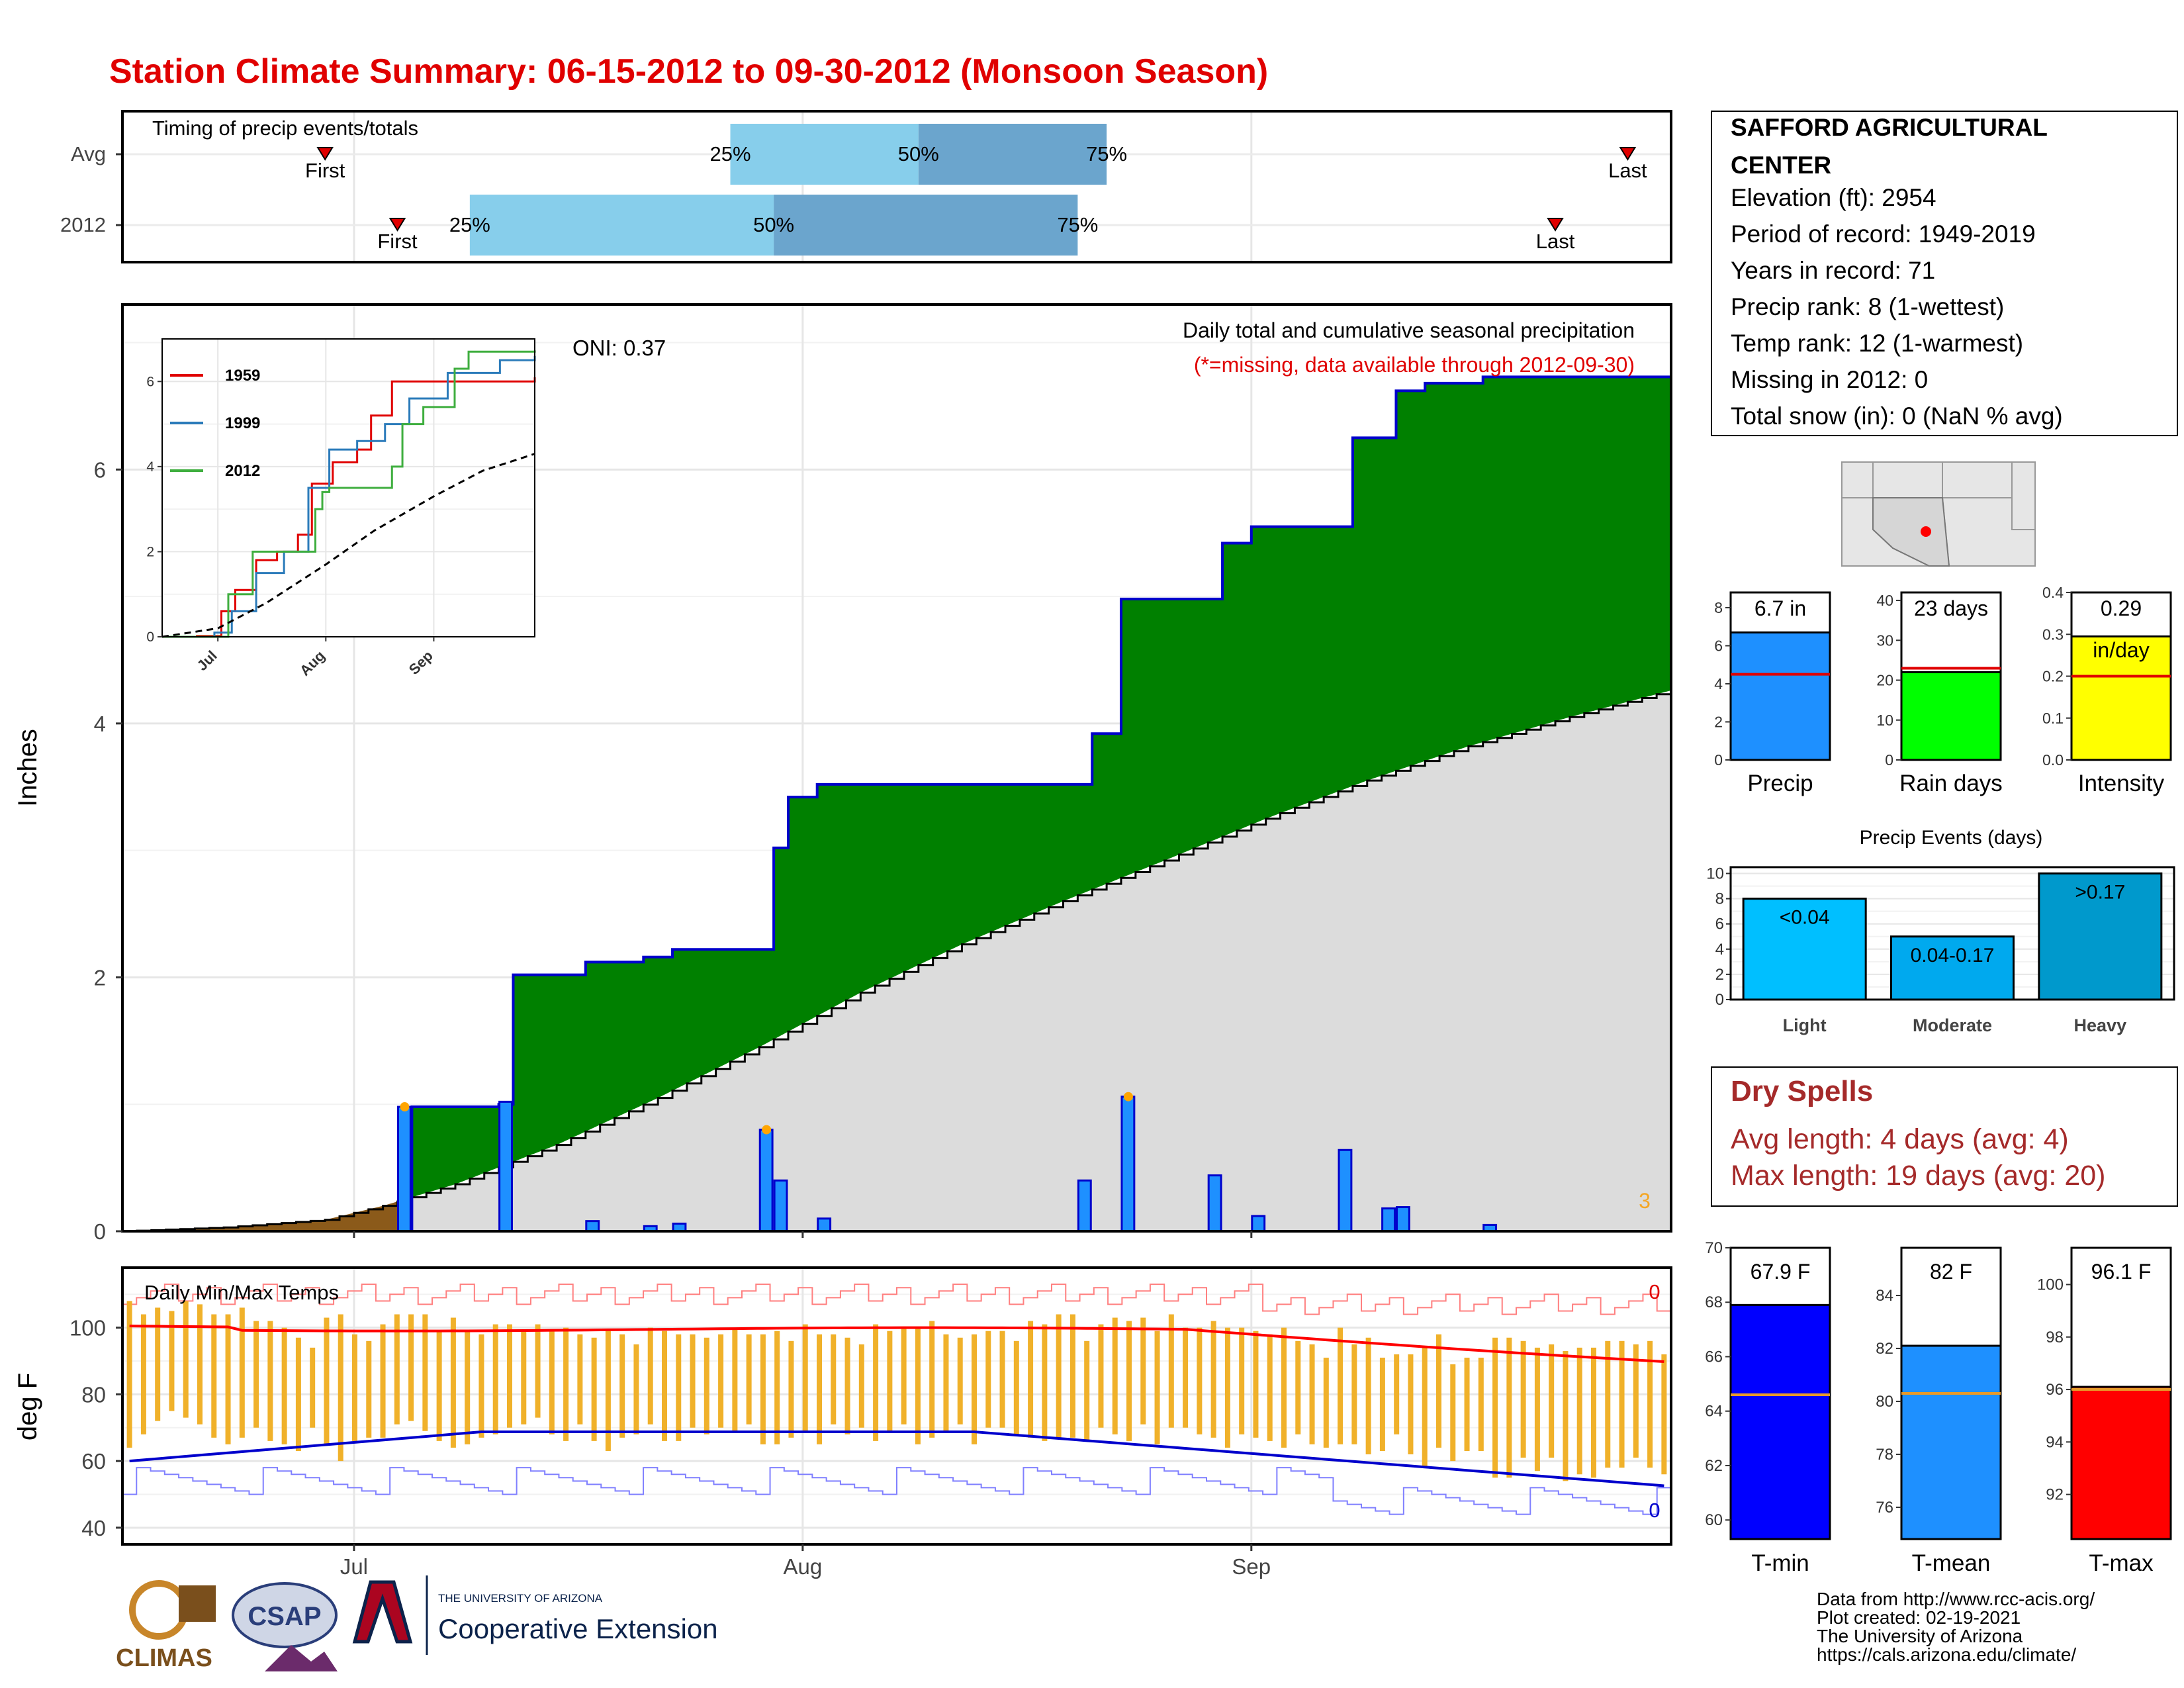 The width and height of the screenshot is (2184, 1688). Describe the element at coordinates (1718, 683) in the screenshot. I see `summary-bar-tick-label: 4` at that location.